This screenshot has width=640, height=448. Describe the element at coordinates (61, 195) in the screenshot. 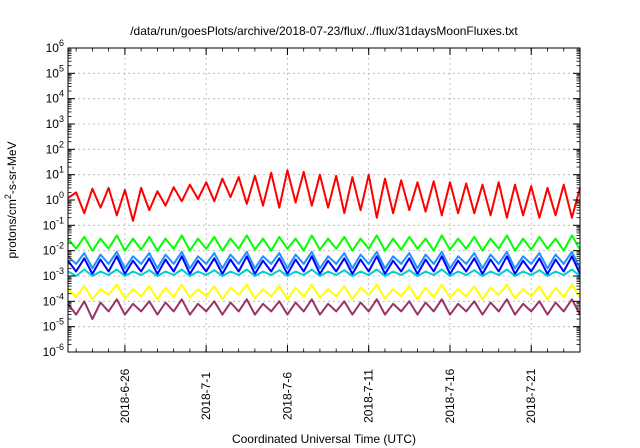

I see `y-tick-label-exponent: 0` at that location.